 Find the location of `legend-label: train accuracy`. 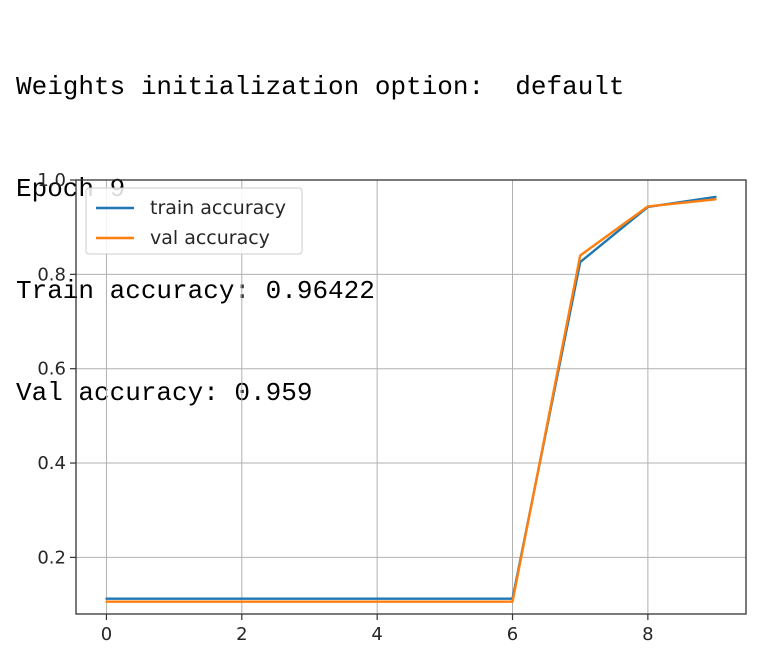

legend-label: train accuracy is located at coordinates (218, 208).